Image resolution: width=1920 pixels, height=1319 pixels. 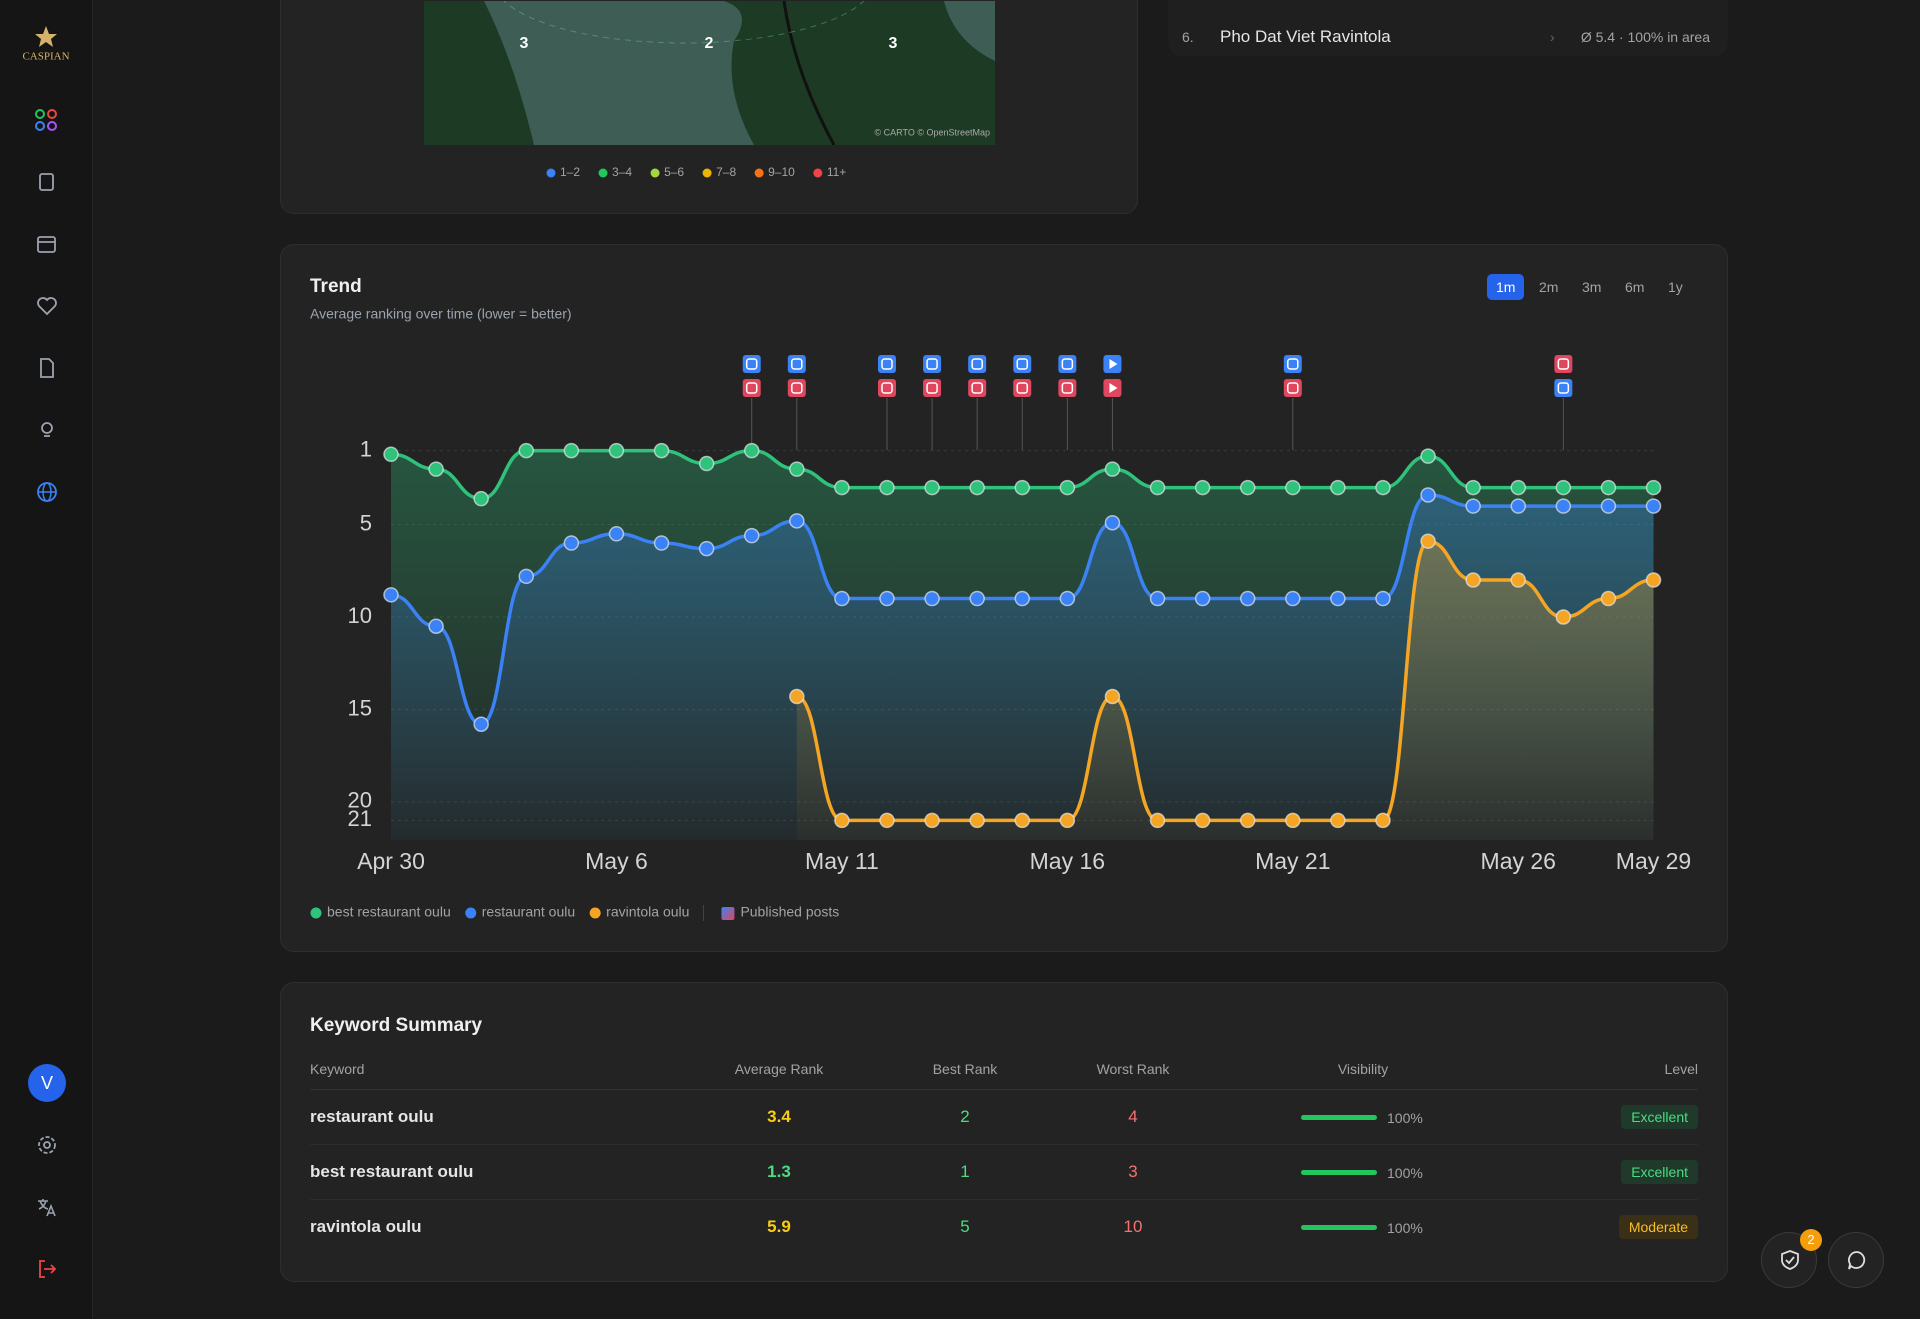 I want to click on range-button: 6m, so click(x=1635, y=287).